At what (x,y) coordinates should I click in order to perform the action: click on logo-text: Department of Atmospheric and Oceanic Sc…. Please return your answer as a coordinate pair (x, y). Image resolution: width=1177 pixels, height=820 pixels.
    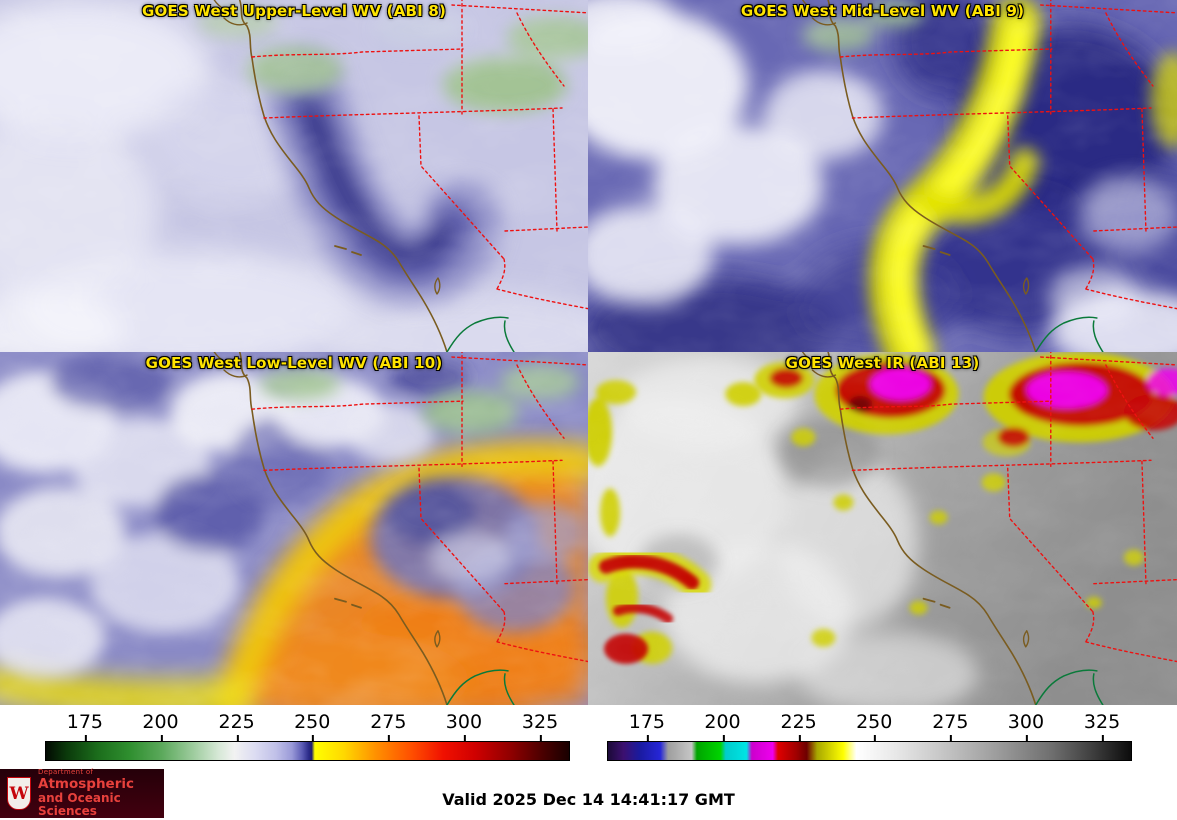
    Looking at the image, I should click on (97, 793).